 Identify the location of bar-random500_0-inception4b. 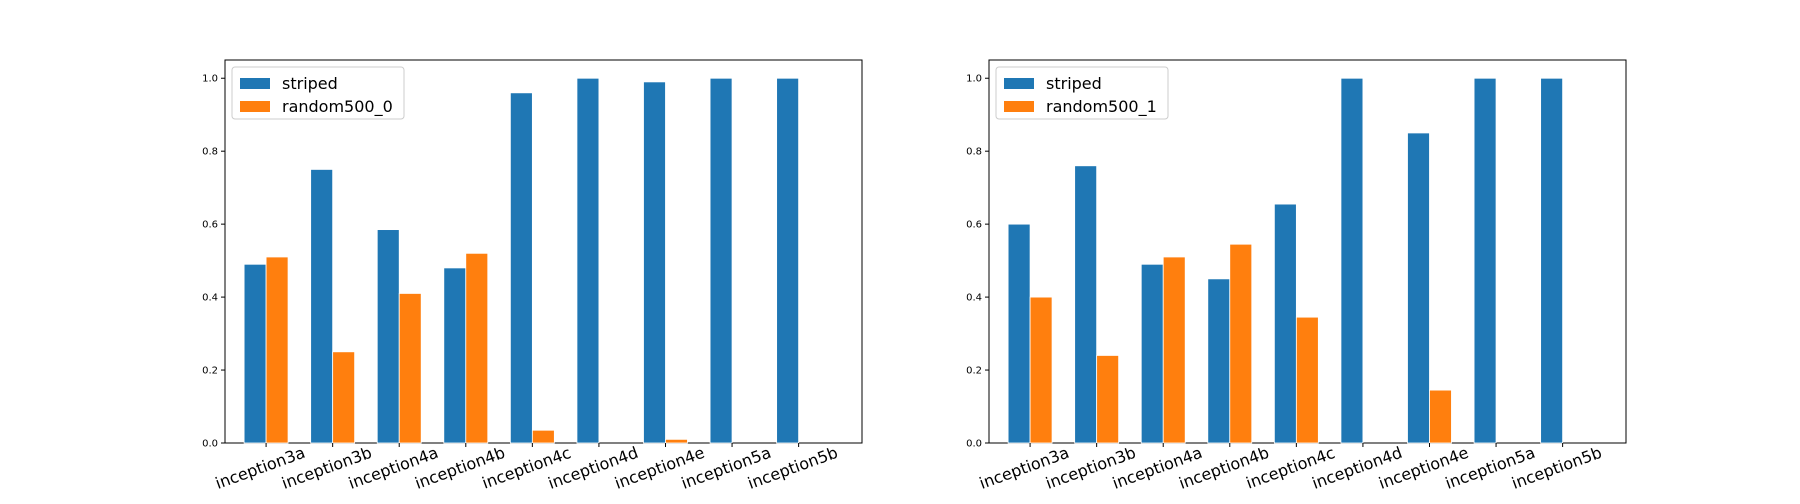
(477, 348).